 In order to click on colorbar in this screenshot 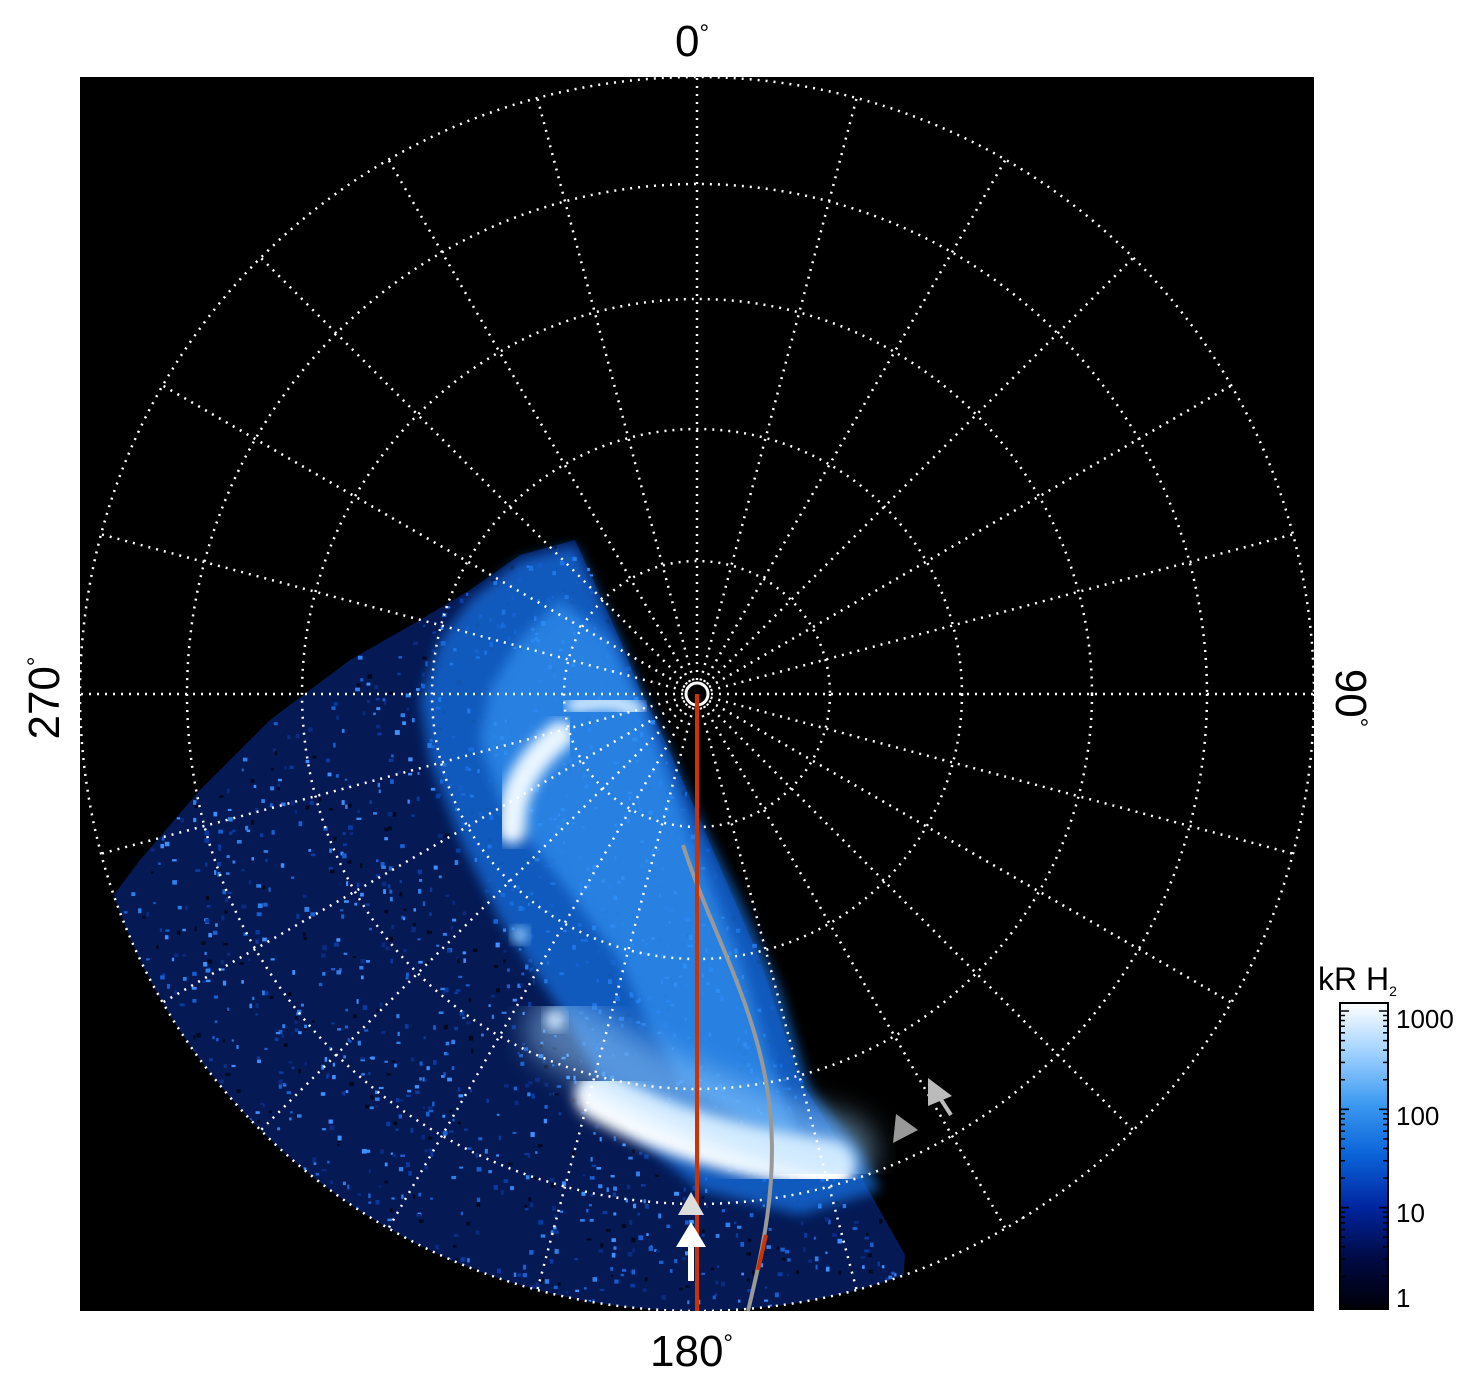, I will do `click(1364, 1156)`.